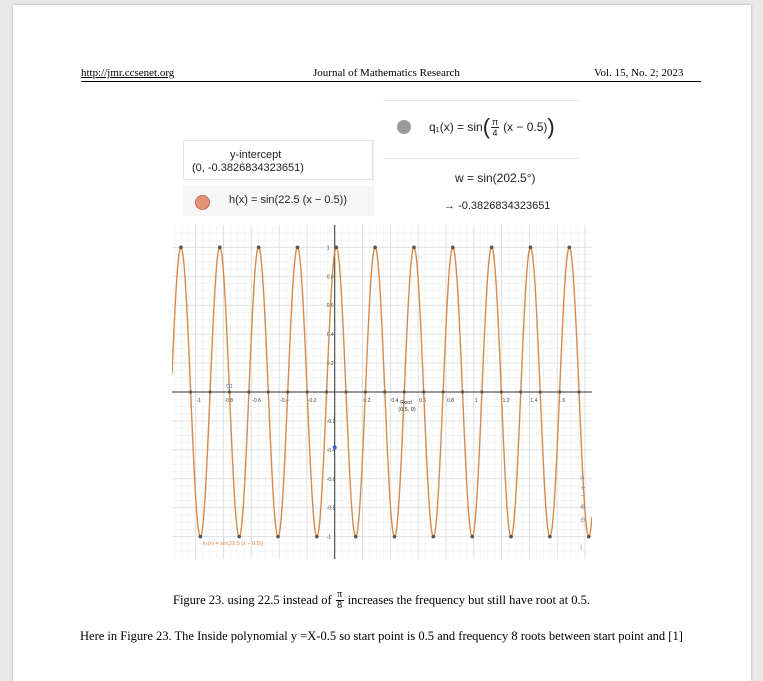 The image size is (763, 681). I want to click on root-label: Root, so click(406, 403).